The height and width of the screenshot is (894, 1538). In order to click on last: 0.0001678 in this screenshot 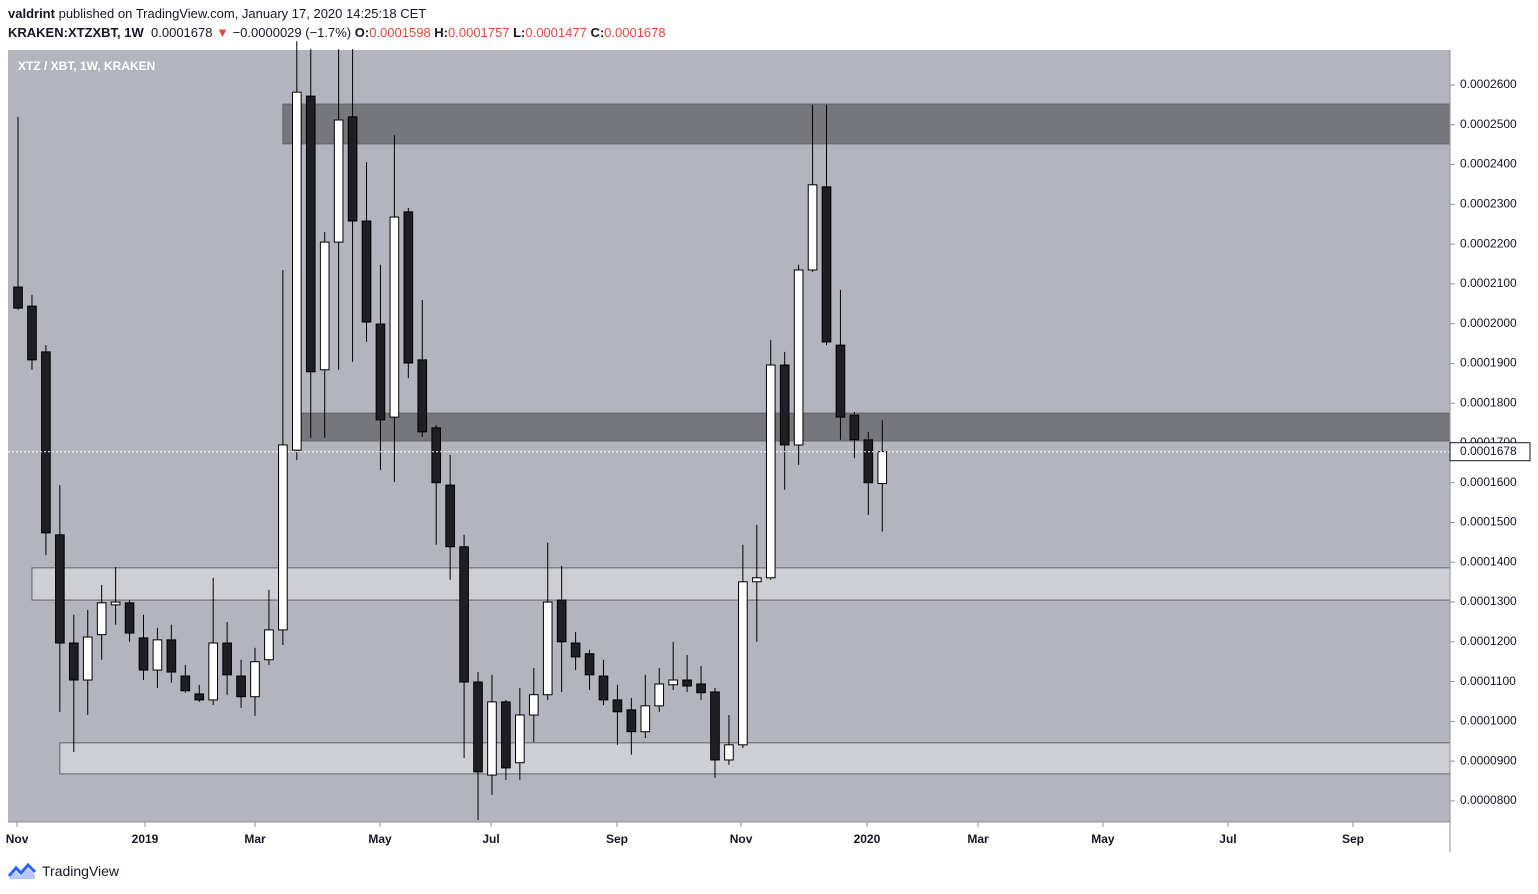, I will do `click(182, 32)`.